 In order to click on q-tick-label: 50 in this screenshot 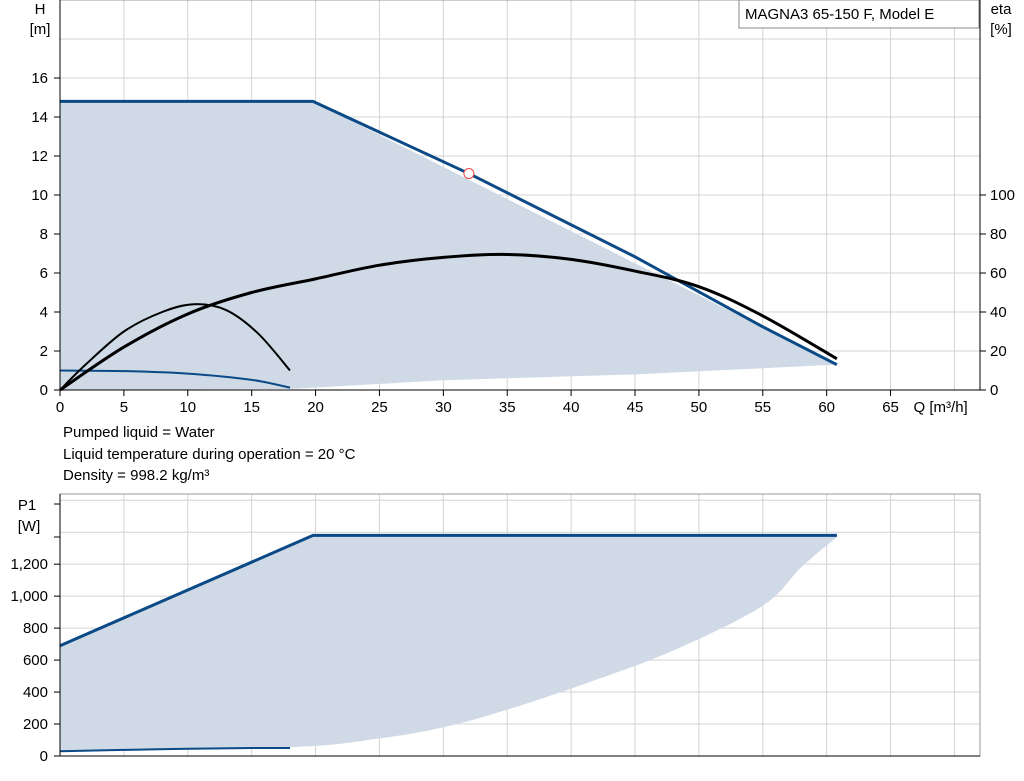, I will do `click(699, 407)`.